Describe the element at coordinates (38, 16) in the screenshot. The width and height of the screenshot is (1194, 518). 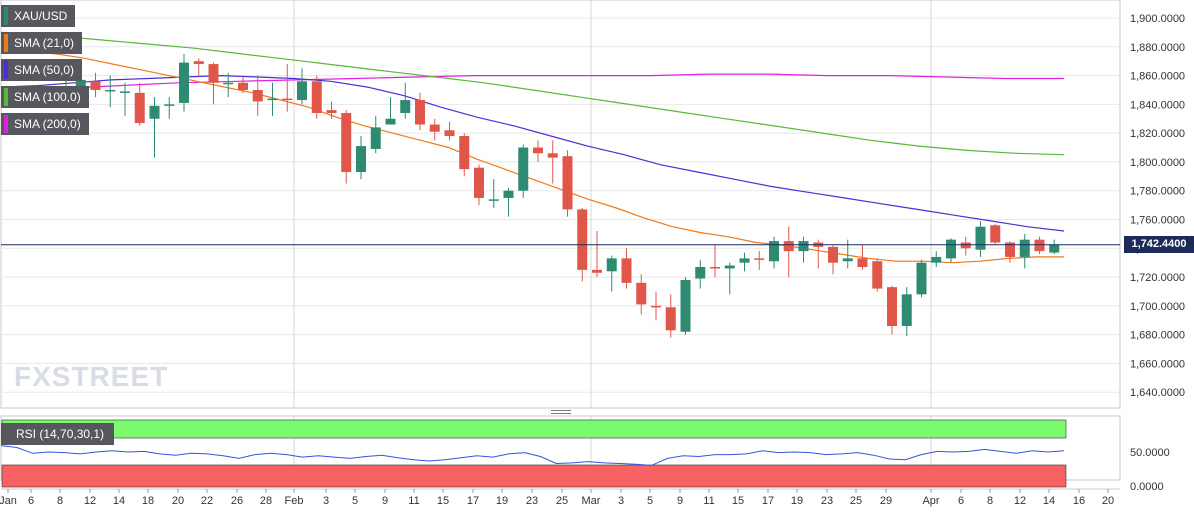
I see `legend-item-xauusd: XAU/USD` at that location.